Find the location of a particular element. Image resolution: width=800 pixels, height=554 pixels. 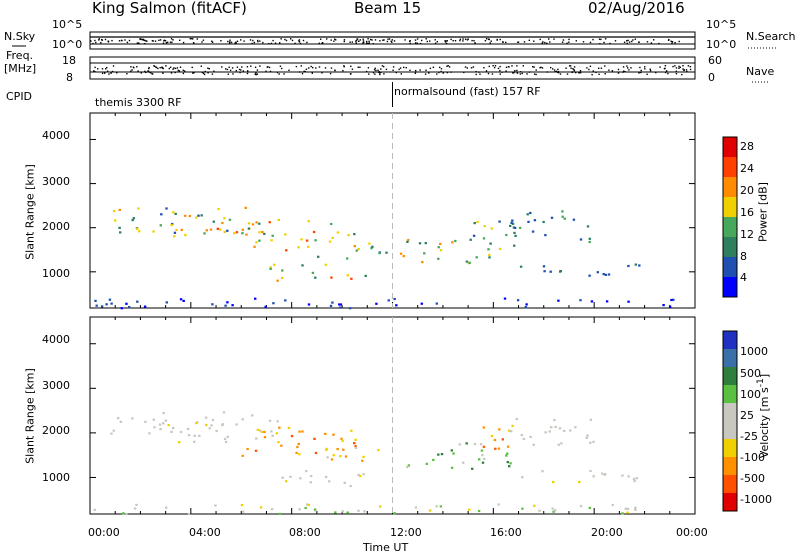

beam-title: Beam 15 is located at coordinates (388, 8).